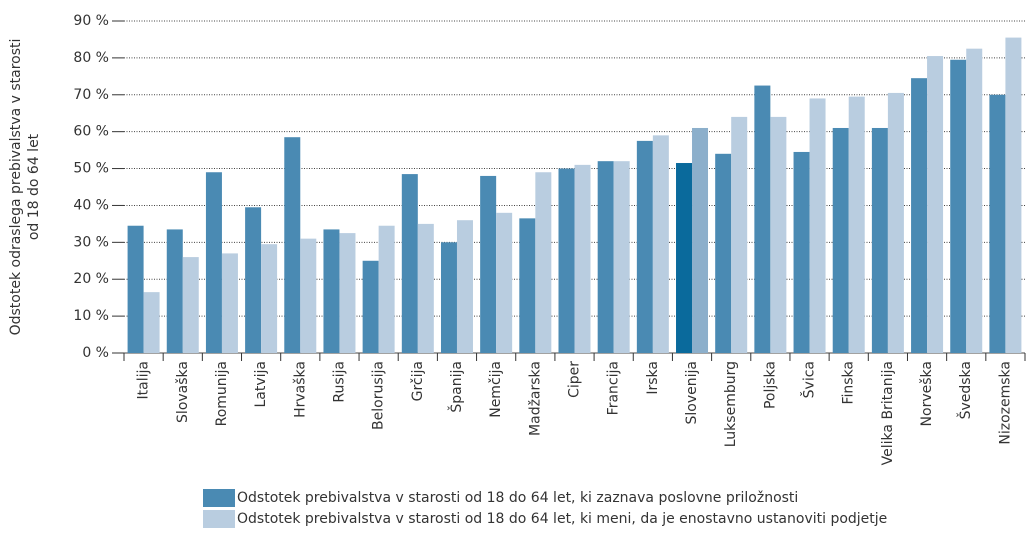 This screenshot has width=1028, height=534. I want to click on x-tick-label: Švedska, so click(965, 390).